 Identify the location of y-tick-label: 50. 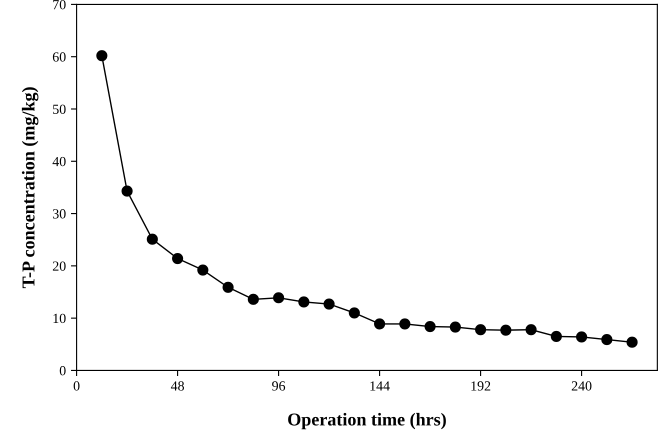
(59, 109).